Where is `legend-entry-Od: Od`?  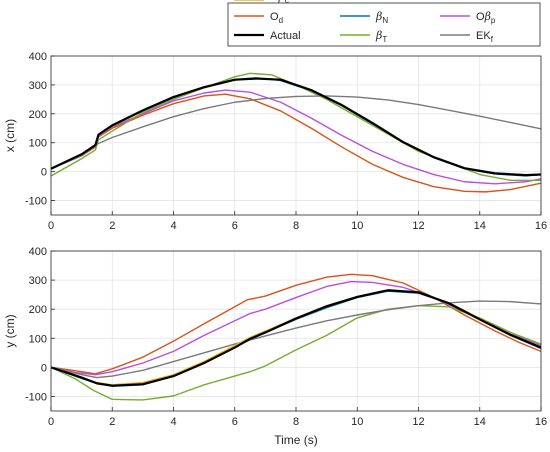 legend-entry-Od: Od is located at coordinates (258, 18).